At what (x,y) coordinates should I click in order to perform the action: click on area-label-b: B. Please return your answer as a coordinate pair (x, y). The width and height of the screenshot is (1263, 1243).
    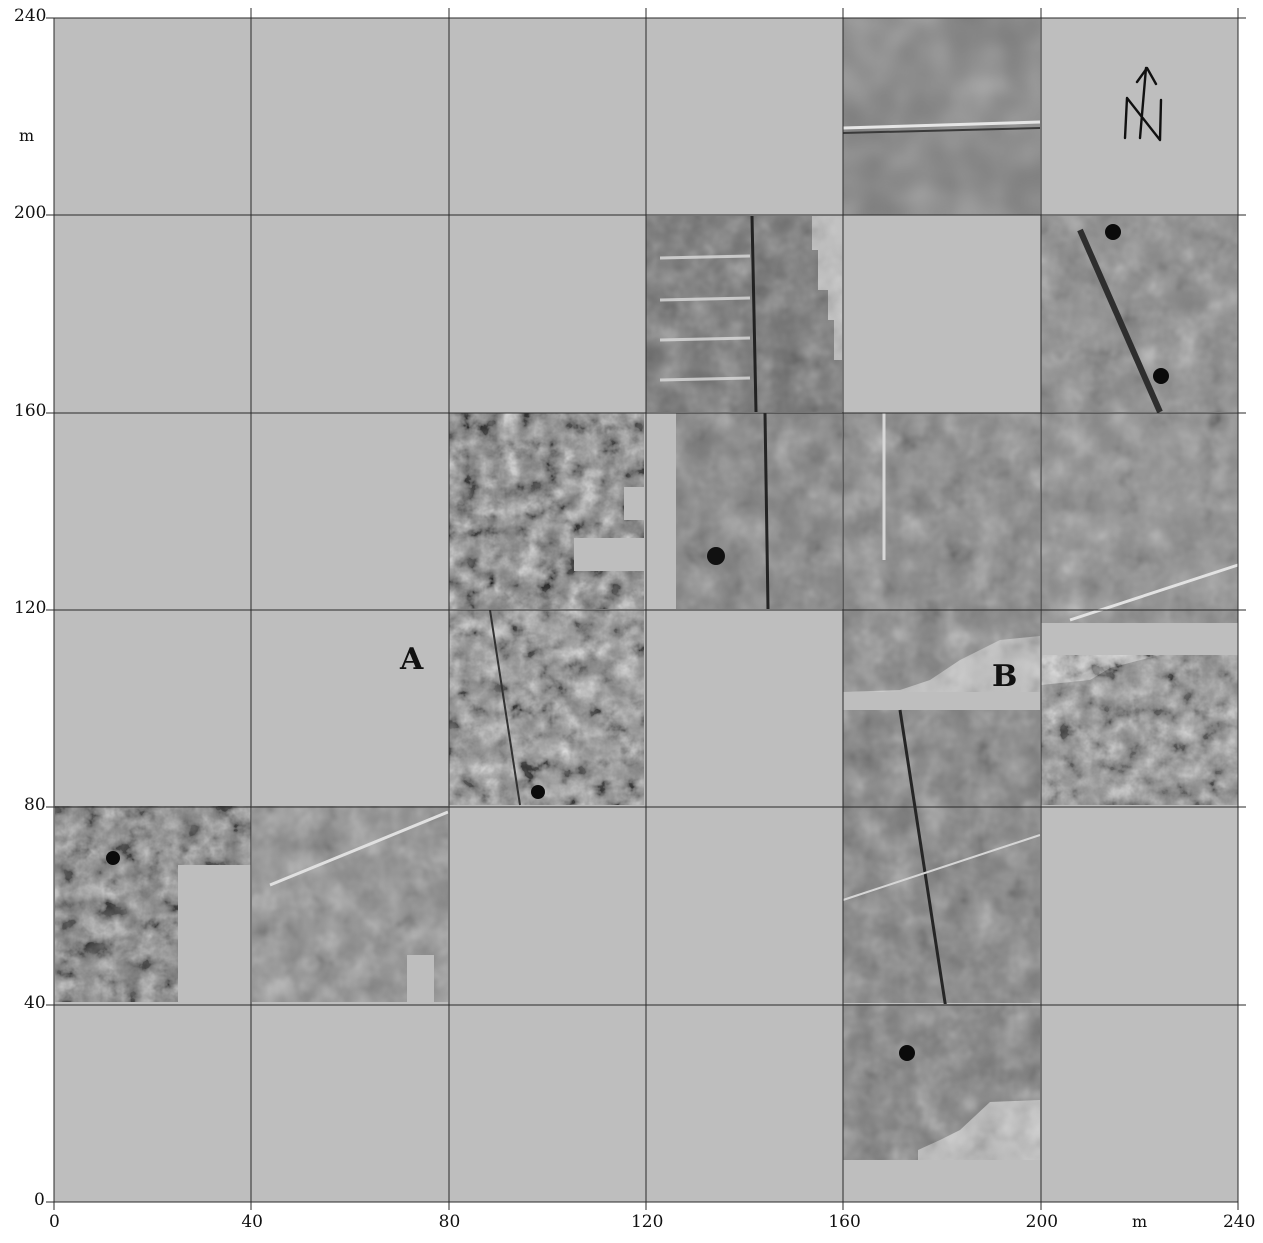
    Looking at the image, I should click on (1005, 676).